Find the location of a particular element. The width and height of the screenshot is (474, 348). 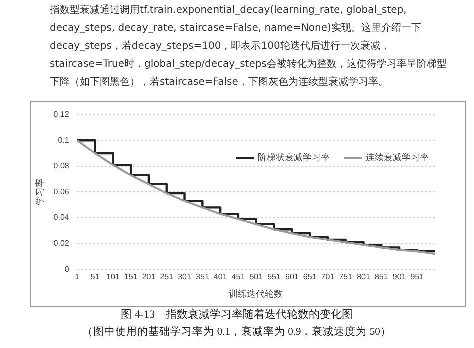

x-tick-label: 251 is located at coordinates (167, 277).